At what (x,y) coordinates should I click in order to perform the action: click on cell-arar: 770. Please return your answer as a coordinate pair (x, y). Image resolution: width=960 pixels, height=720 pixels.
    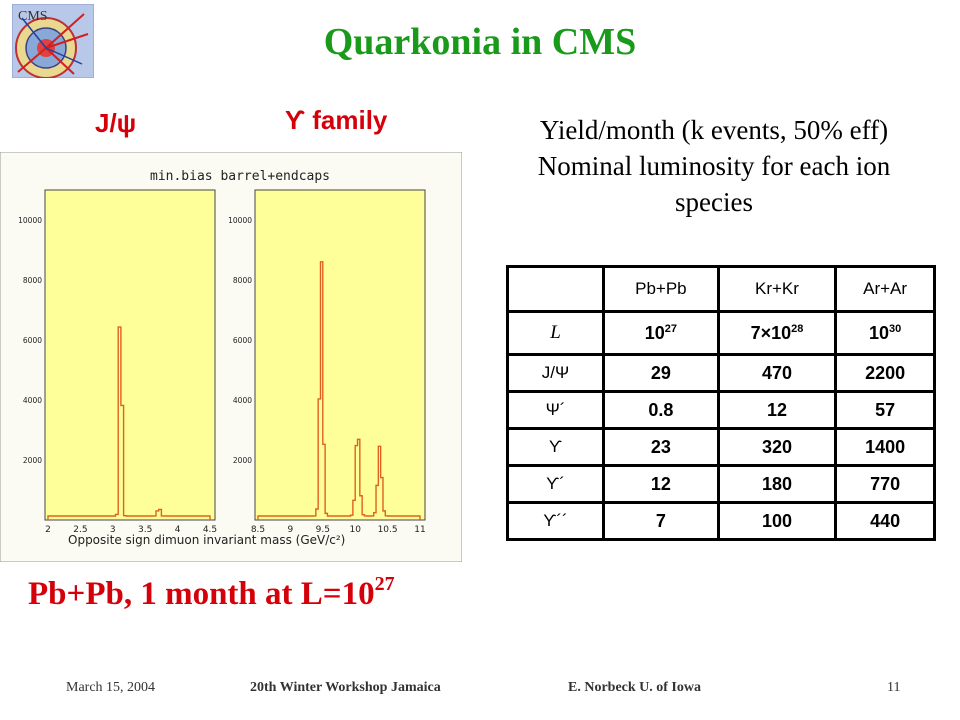
    Looking at the image, I should click on (885, 484).